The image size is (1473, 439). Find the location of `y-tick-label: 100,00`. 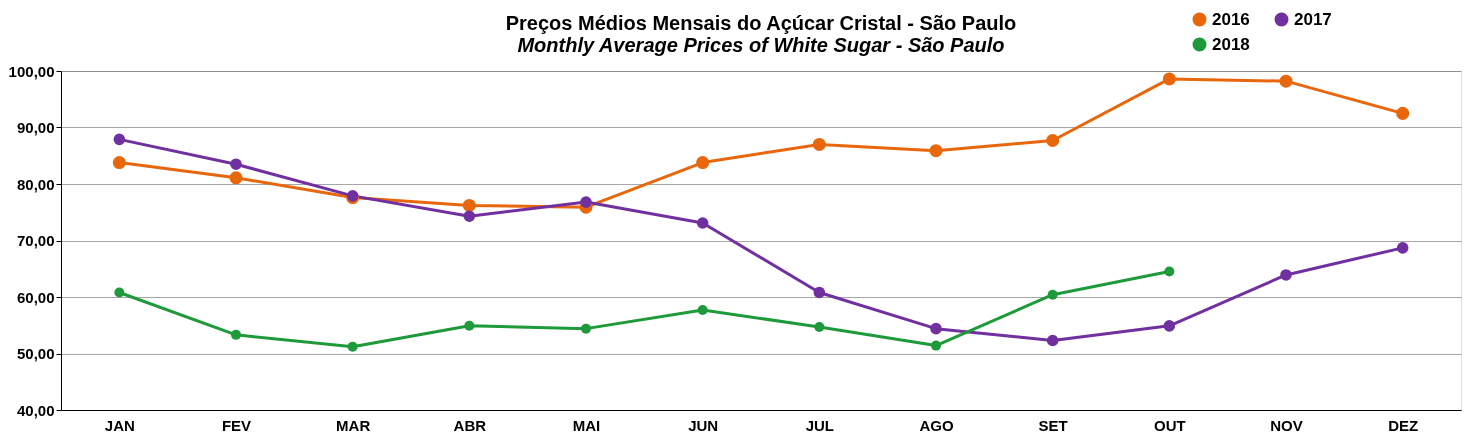

y-tick-label: 100,00 is located at coordinates (31, 71).